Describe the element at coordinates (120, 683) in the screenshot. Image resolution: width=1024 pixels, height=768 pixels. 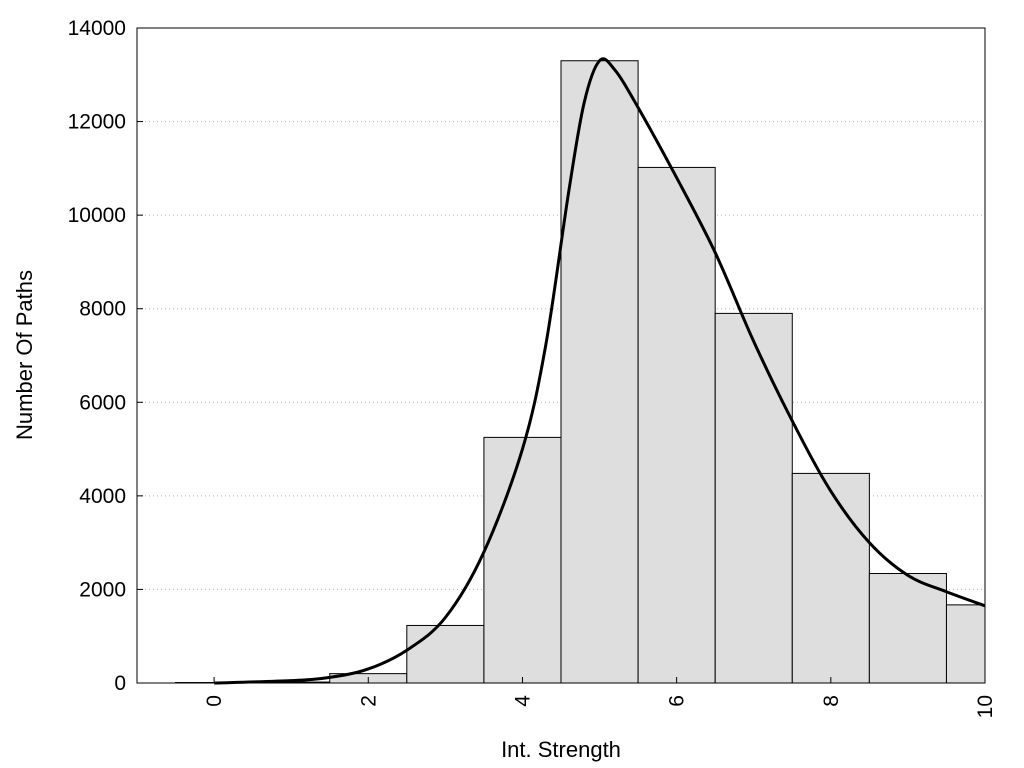
I see `y-tick-label-0: 0` at that location.